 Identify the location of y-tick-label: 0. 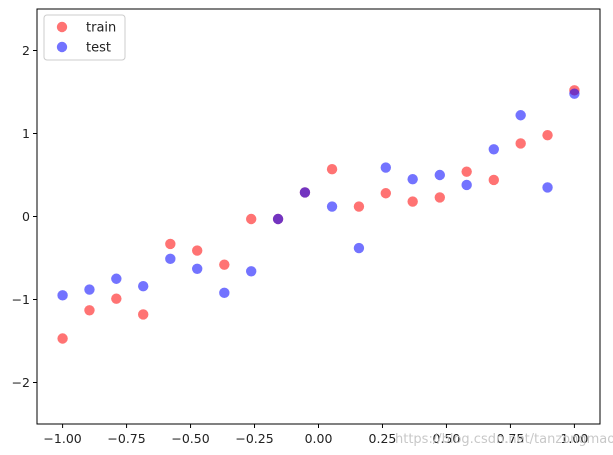
(26, 216).